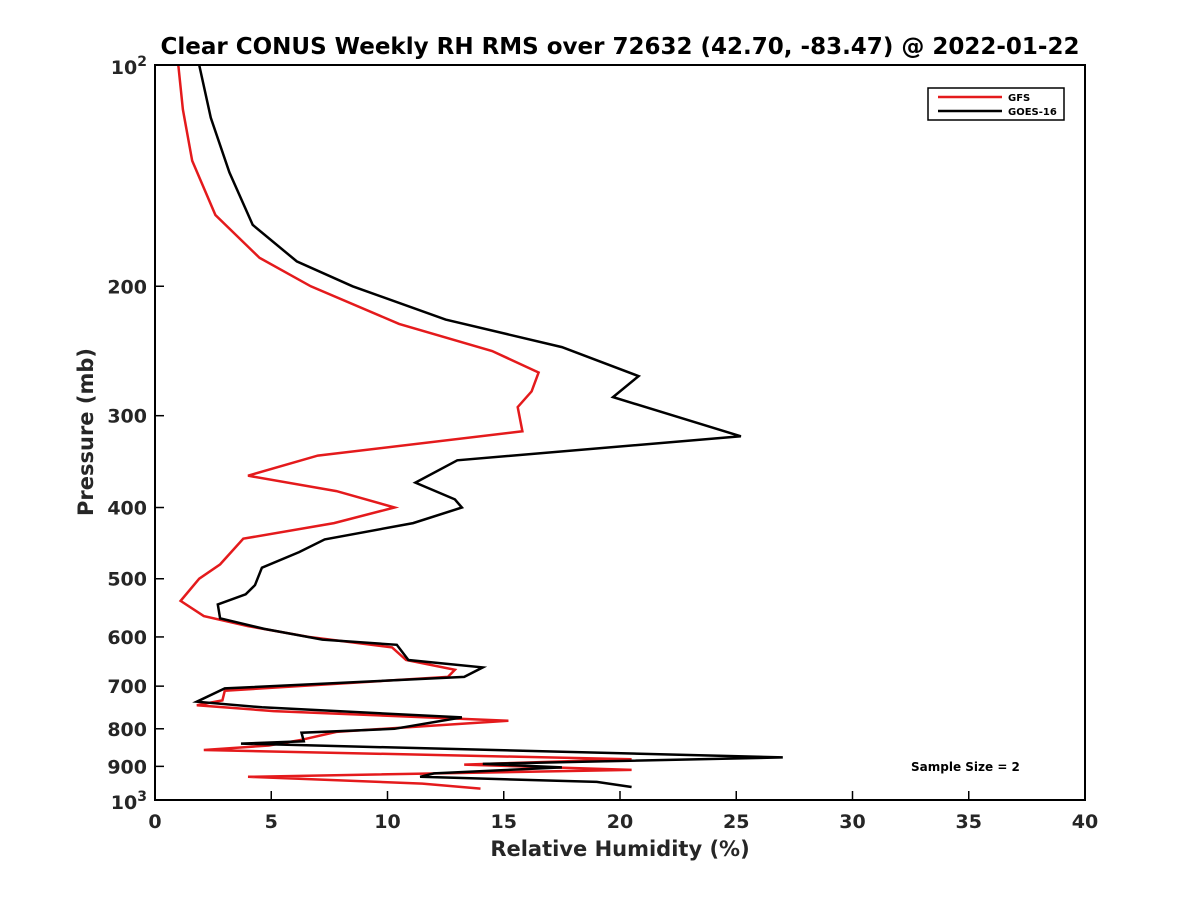 Image resolution: width=1200 pixels, height=900 pixels. I want to click on x-tick-label: 10, so click(387, 822).